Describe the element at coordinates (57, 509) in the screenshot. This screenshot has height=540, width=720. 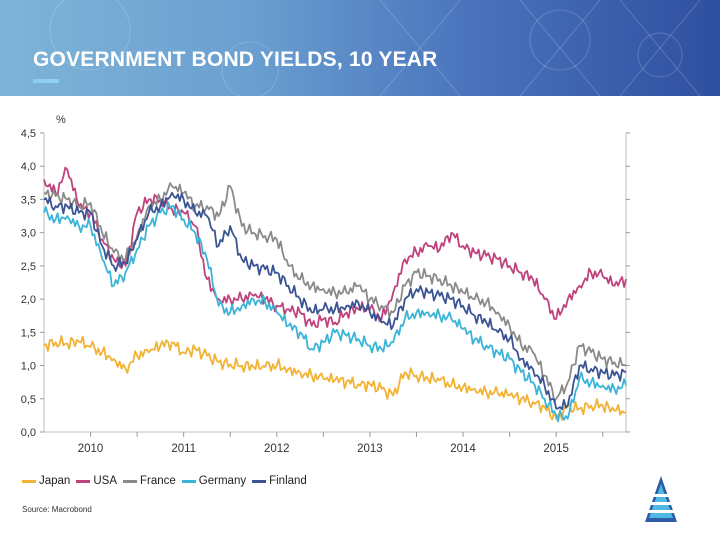
I see `source-note: Source: Macrobond` at that location.